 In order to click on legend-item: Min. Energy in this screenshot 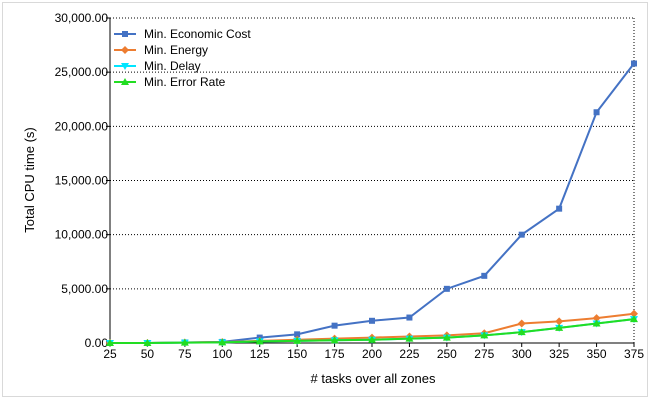, I will do `click(161, 50)`.